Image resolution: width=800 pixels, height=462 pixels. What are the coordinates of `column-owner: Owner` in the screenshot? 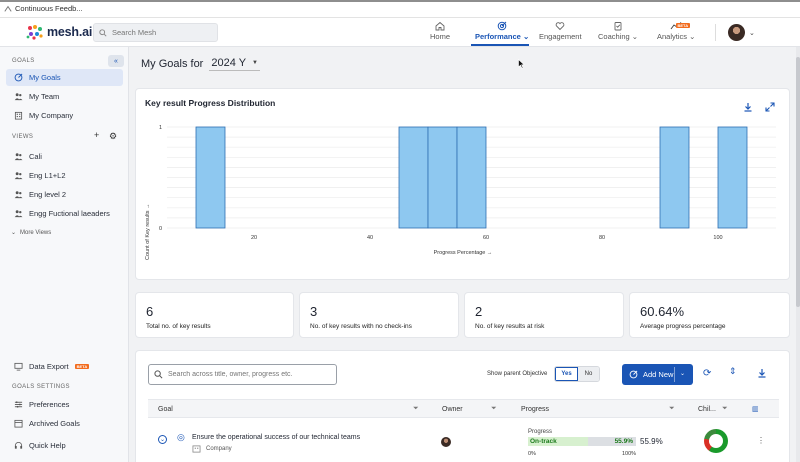 It's located at (452, 409).